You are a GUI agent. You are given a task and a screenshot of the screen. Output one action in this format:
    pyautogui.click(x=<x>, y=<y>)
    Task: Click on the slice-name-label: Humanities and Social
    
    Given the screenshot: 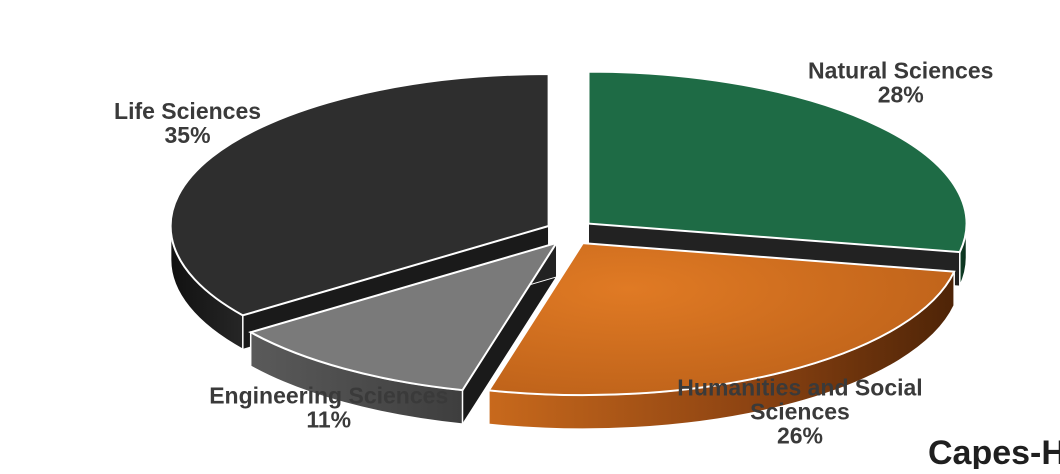 What is the action you would take?
    pyautogui.click(x=799, y=387)
    